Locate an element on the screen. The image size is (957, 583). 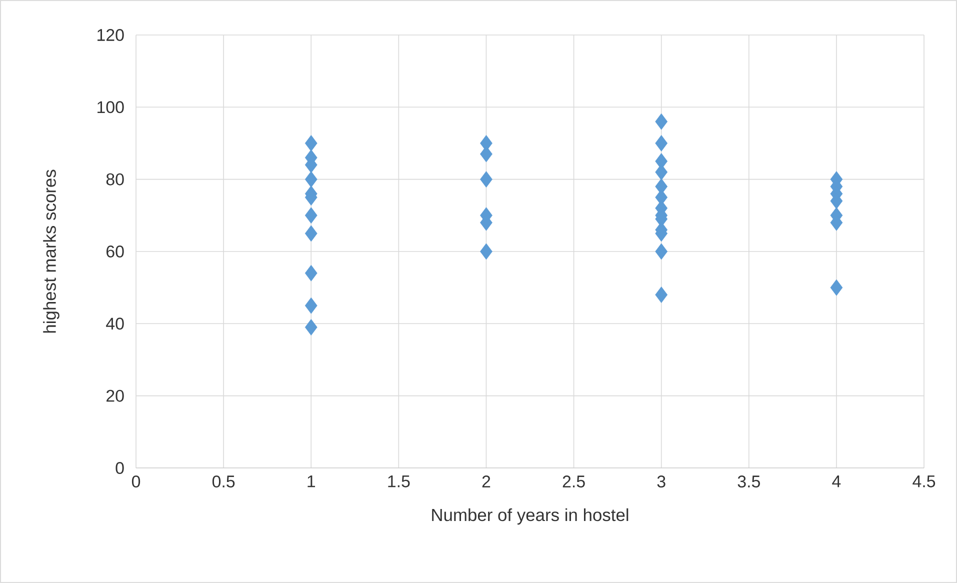
y-tick-label: 100 is located at coordinates (111, 107).